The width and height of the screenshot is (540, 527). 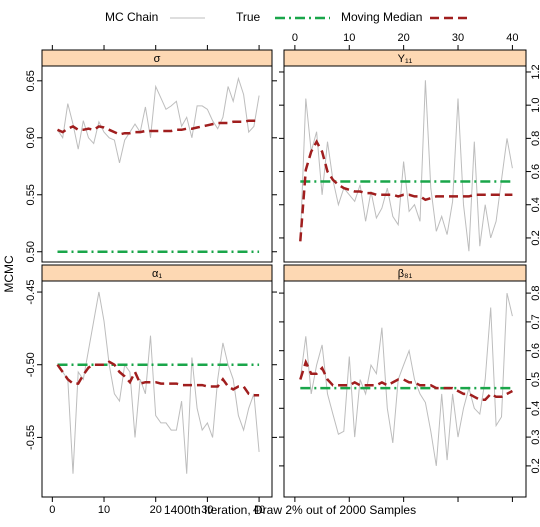 I want to click on y-tick-label: -0.55, so click(x=31, y=437).